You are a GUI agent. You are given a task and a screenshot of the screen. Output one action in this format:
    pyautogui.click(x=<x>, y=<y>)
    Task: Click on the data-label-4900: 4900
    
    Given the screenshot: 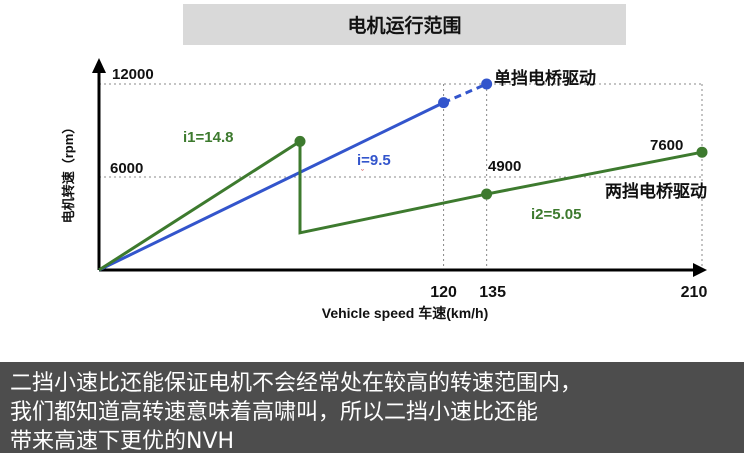 What is the action you would take?
    pyautogui.click(x=504, y=166)
    